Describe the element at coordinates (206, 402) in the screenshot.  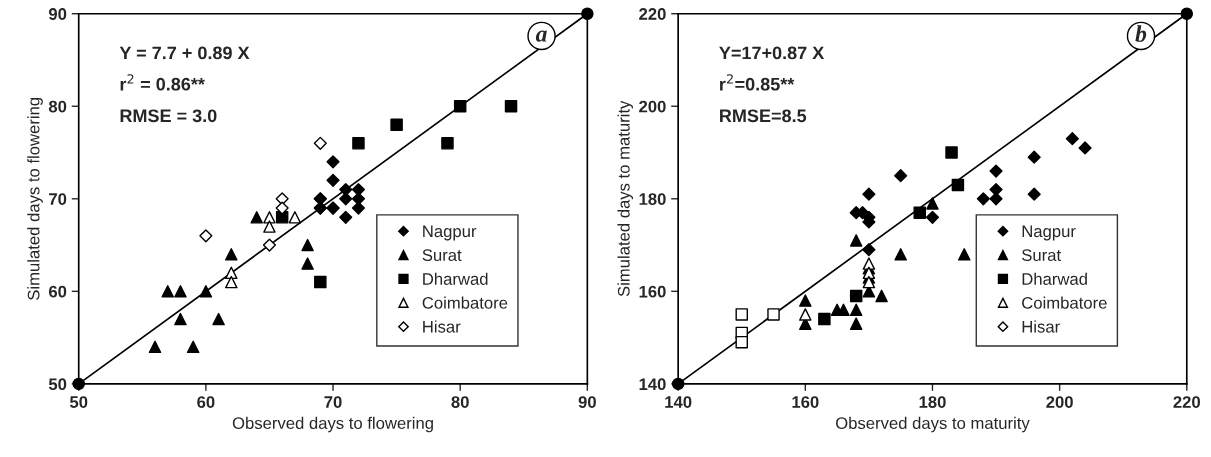
I see `x-tick-label: 60` at that location.